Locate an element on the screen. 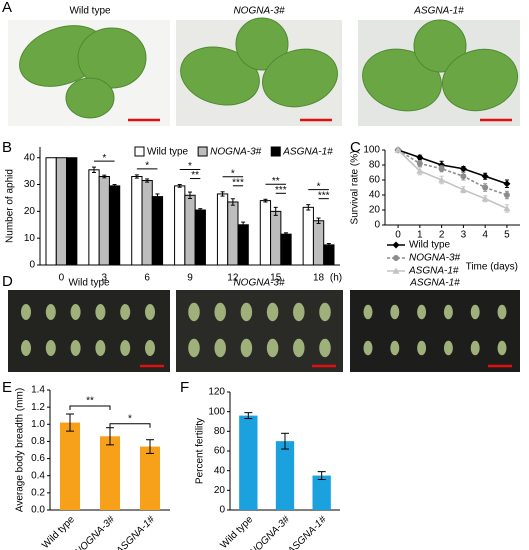  x-tick-label: 12 is located at coordinates (233, 278).